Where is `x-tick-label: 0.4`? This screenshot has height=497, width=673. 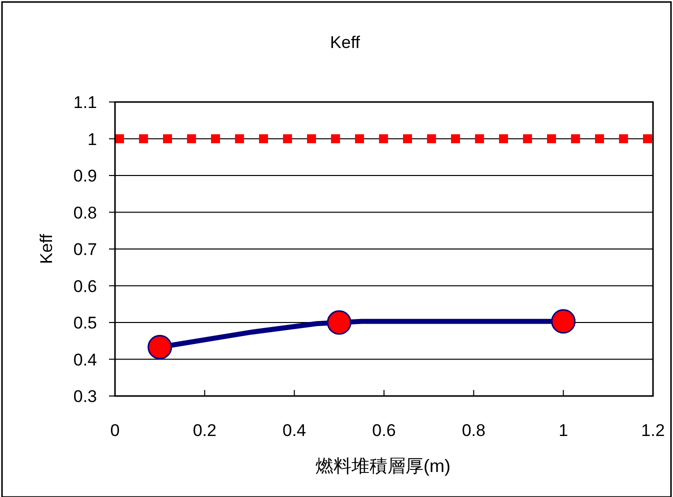
x-tick-label: 0.4 is located at coordinates (294, 430).